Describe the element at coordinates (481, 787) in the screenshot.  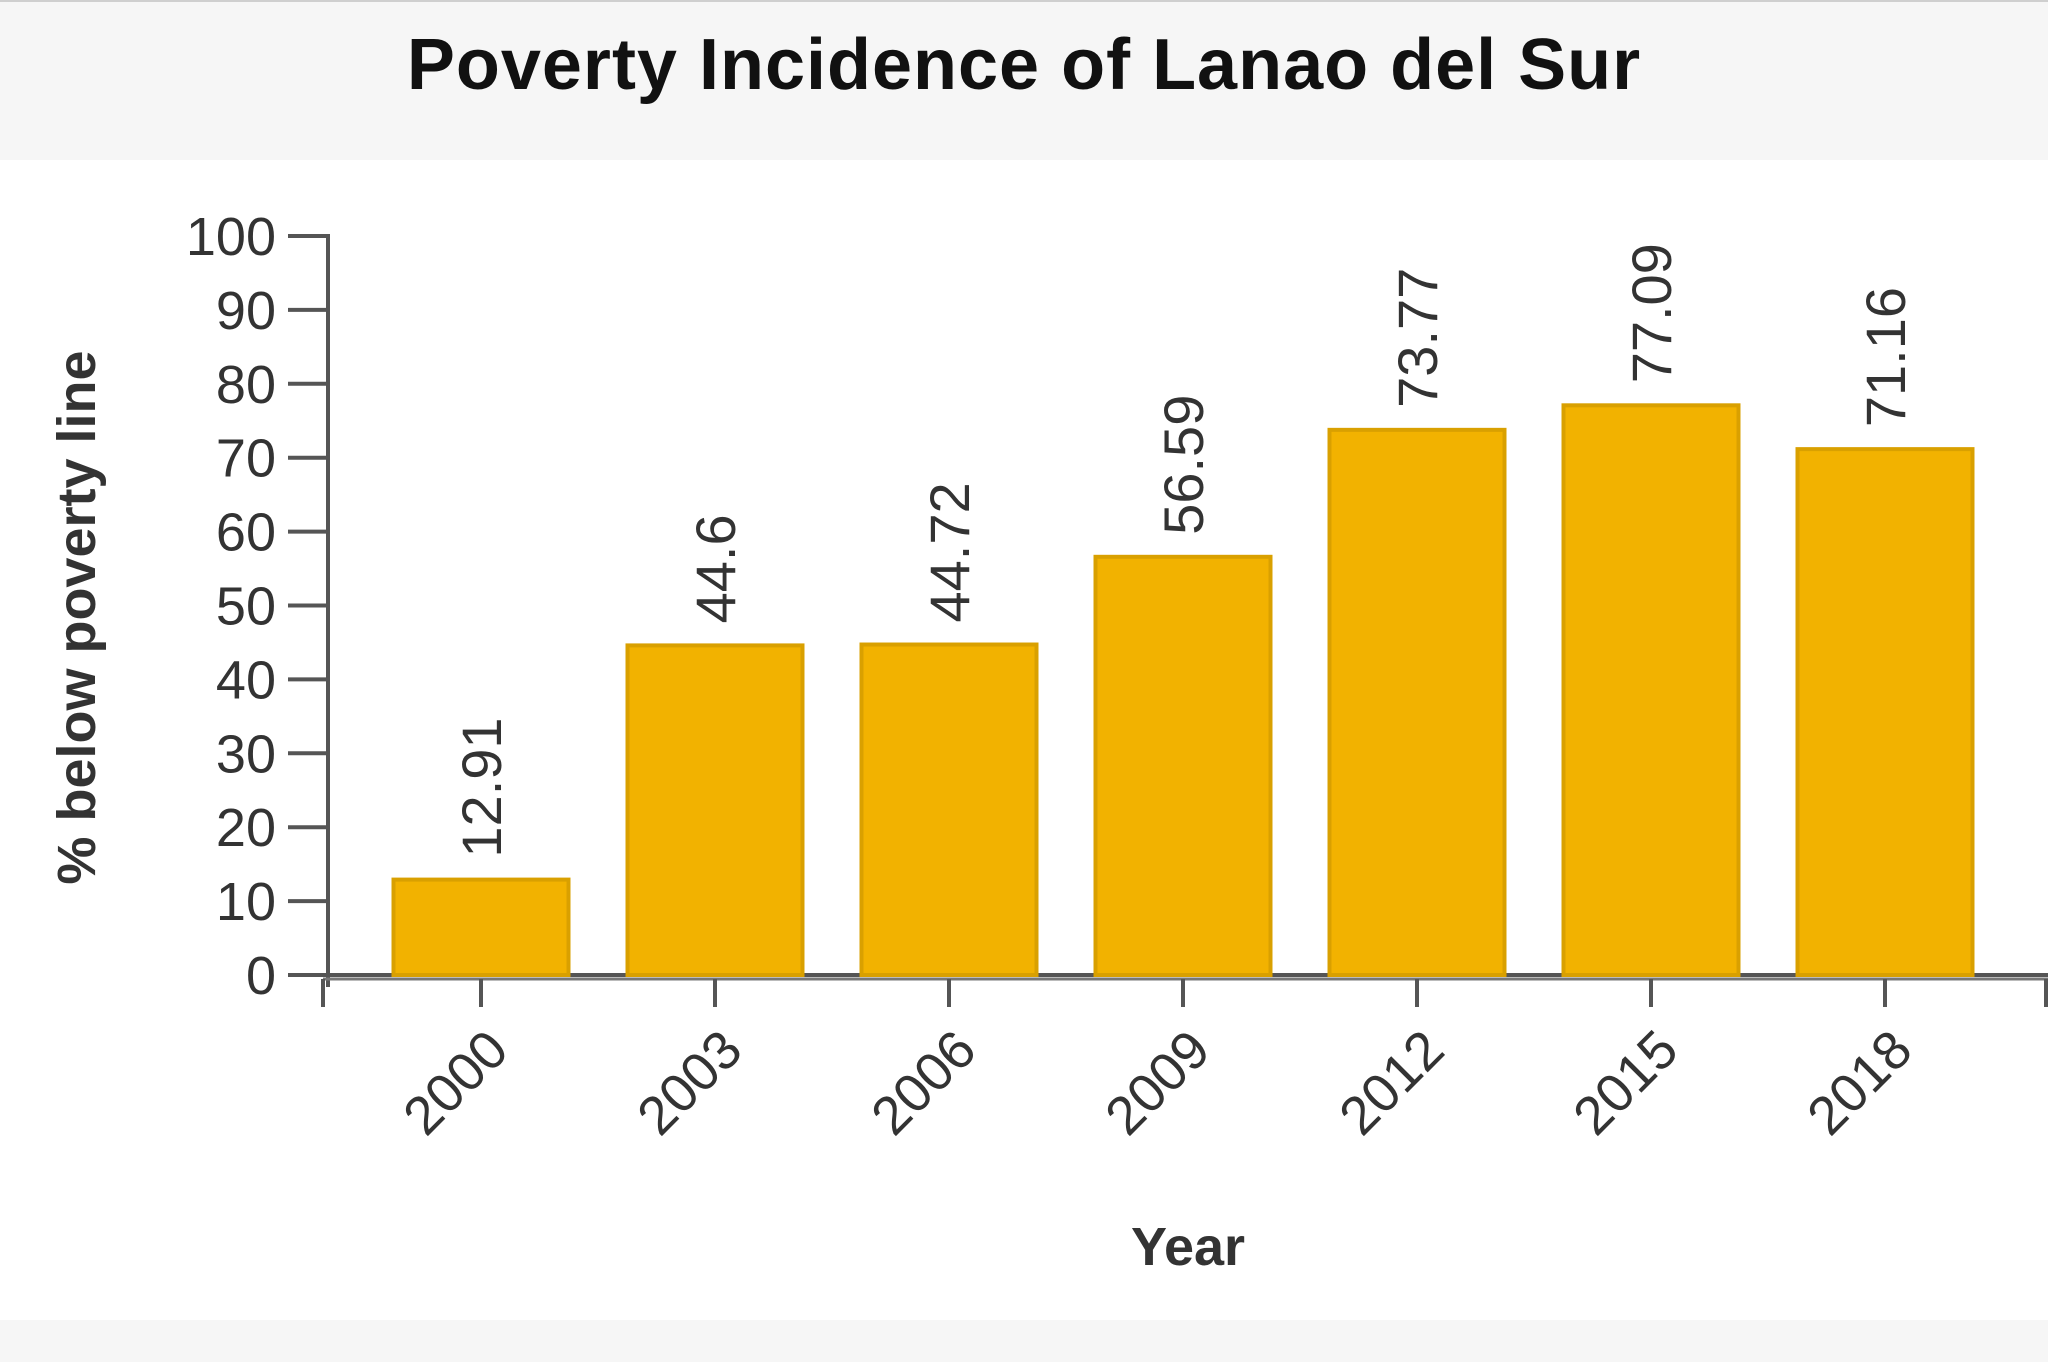
I see `data-label: 12.91` at that location.